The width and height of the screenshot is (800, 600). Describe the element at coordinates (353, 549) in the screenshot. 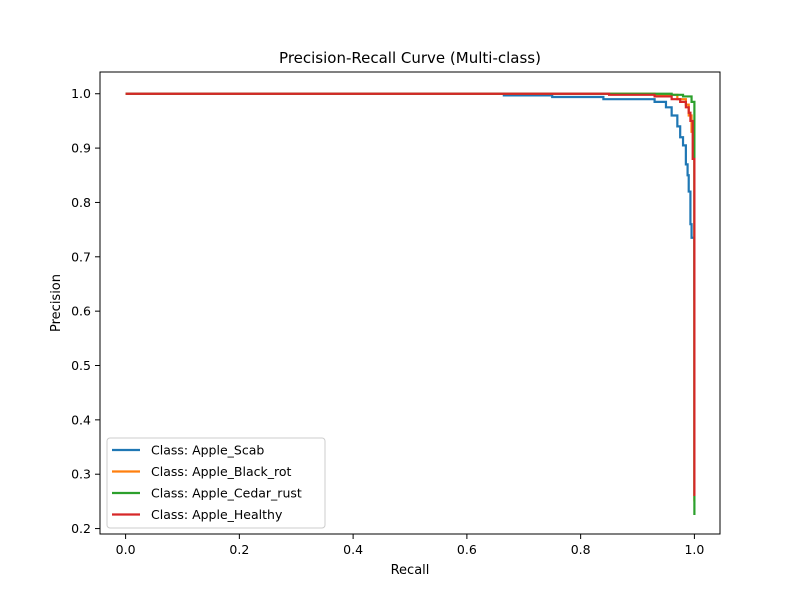

I see `x-tick-label: 0.4` at that location.